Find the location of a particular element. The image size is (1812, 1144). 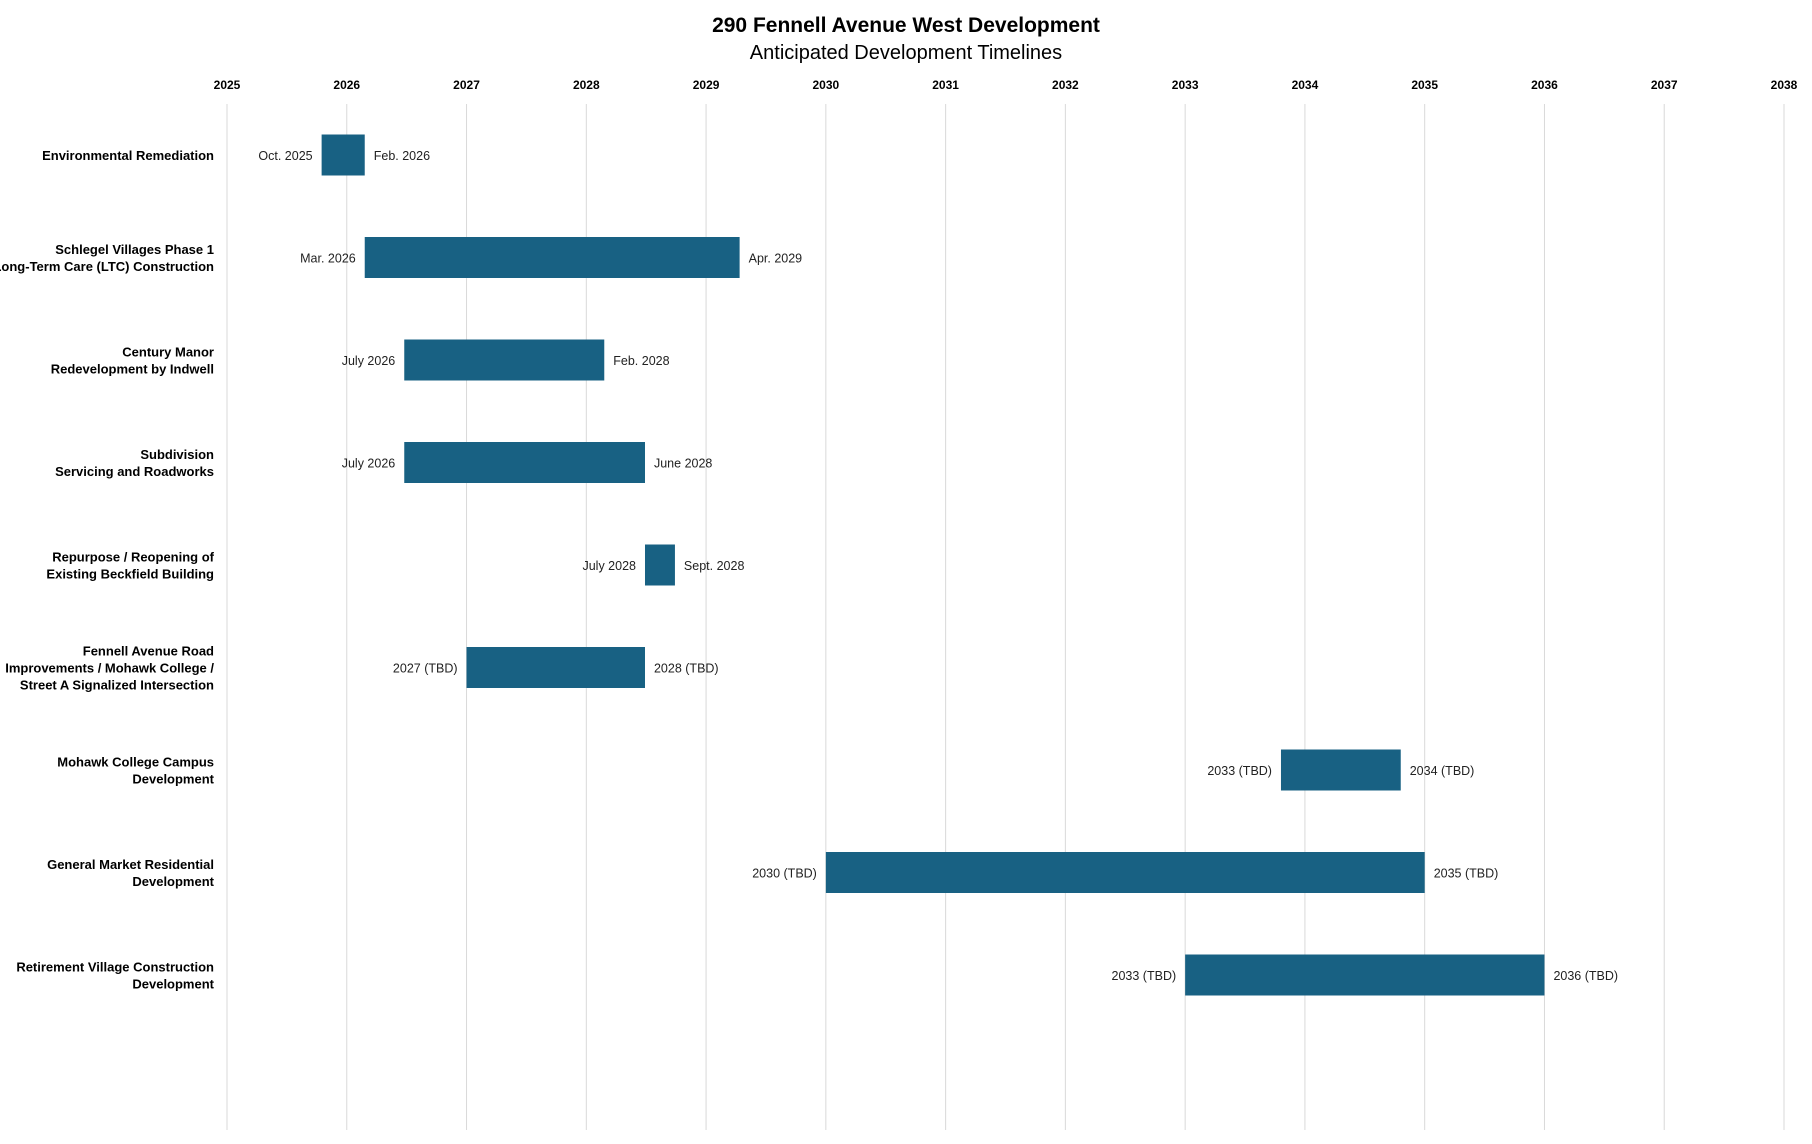

task-label-line: Servicing and Roadworks is located at coordinates (134, 471).